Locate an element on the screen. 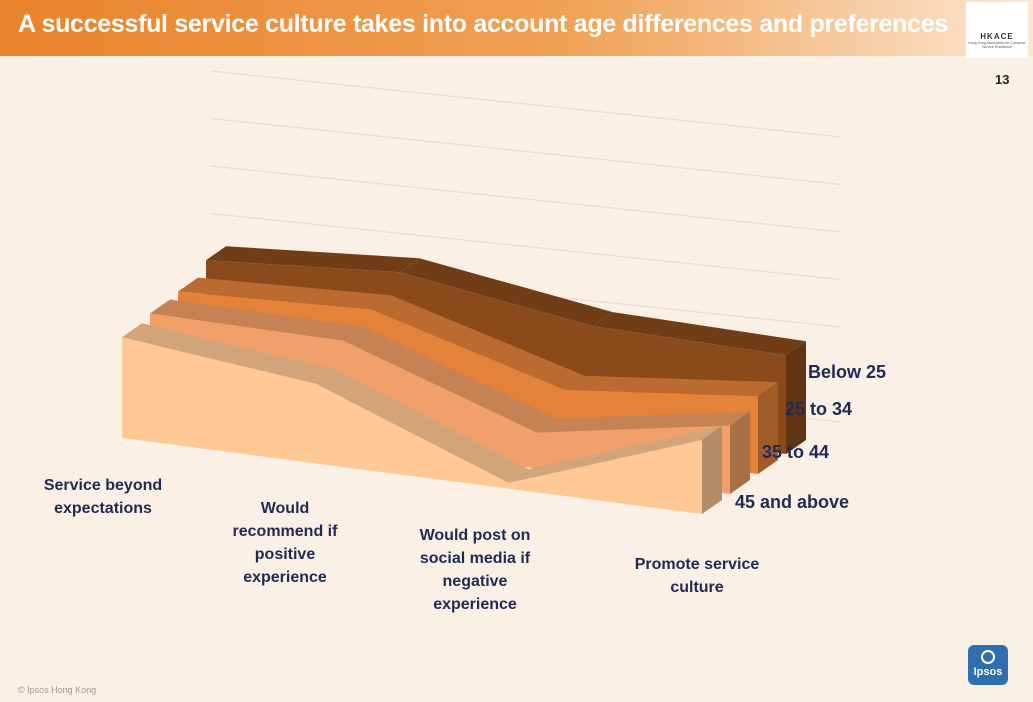 Image resolution: width=1033 pixels, height=702 pixels. category-label: Promote service culture is located at coordinates (697, 576).